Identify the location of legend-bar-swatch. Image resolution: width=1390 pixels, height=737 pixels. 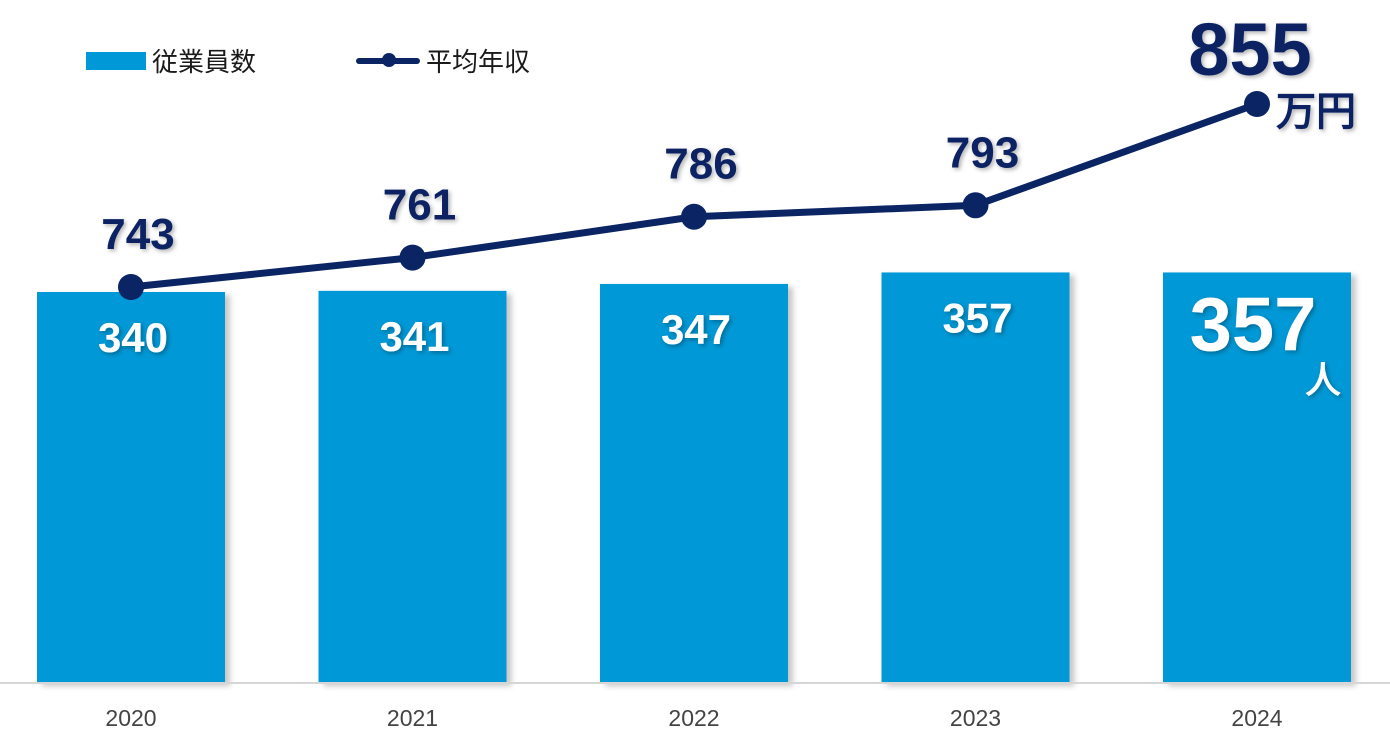
(116, 60).